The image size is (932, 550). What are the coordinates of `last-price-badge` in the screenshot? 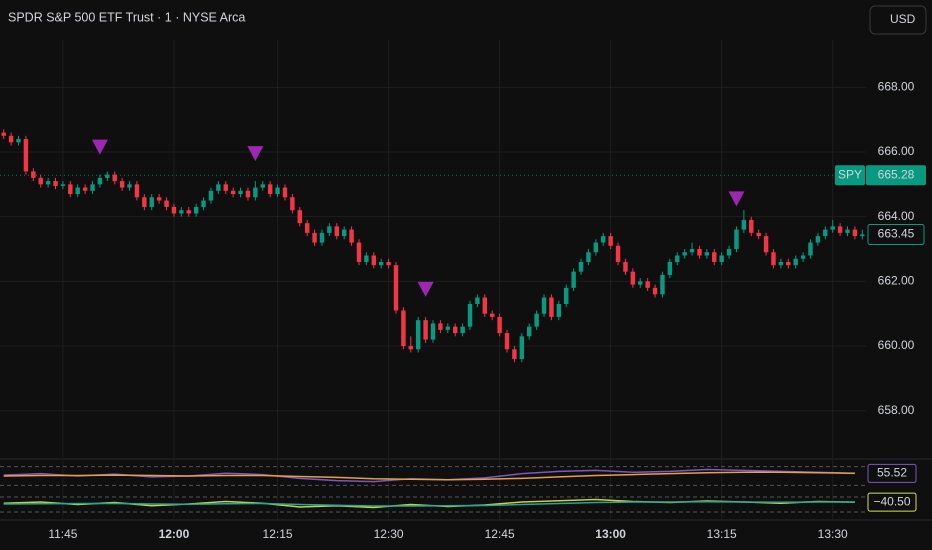 It's located at (896, 234).